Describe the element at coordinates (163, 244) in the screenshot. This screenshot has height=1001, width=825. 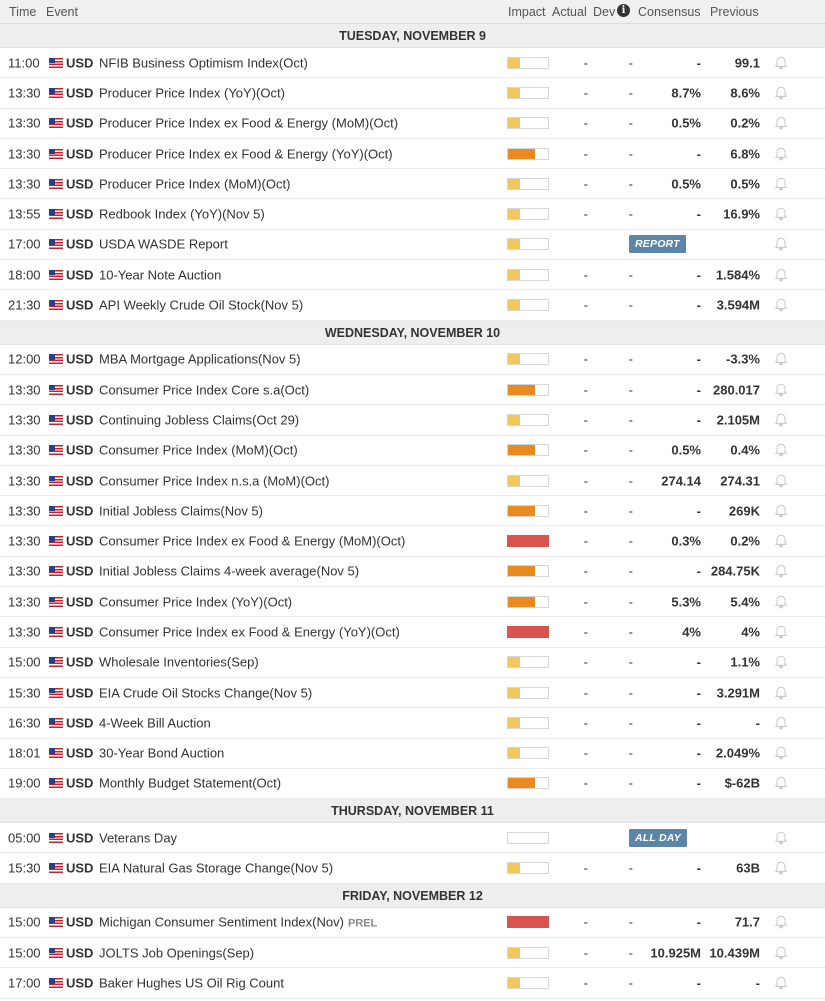
I see `event-name: USDA WASDE Report` at that location.